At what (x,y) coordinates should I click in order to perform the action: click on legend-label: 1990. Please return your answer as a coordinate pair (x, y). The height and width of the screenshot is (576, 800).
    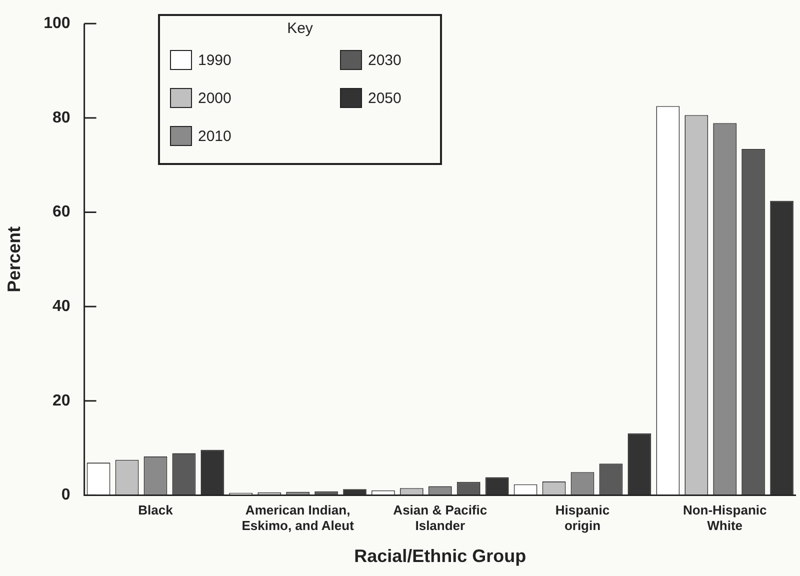
    Looking at the image, I should click on (215, 60).